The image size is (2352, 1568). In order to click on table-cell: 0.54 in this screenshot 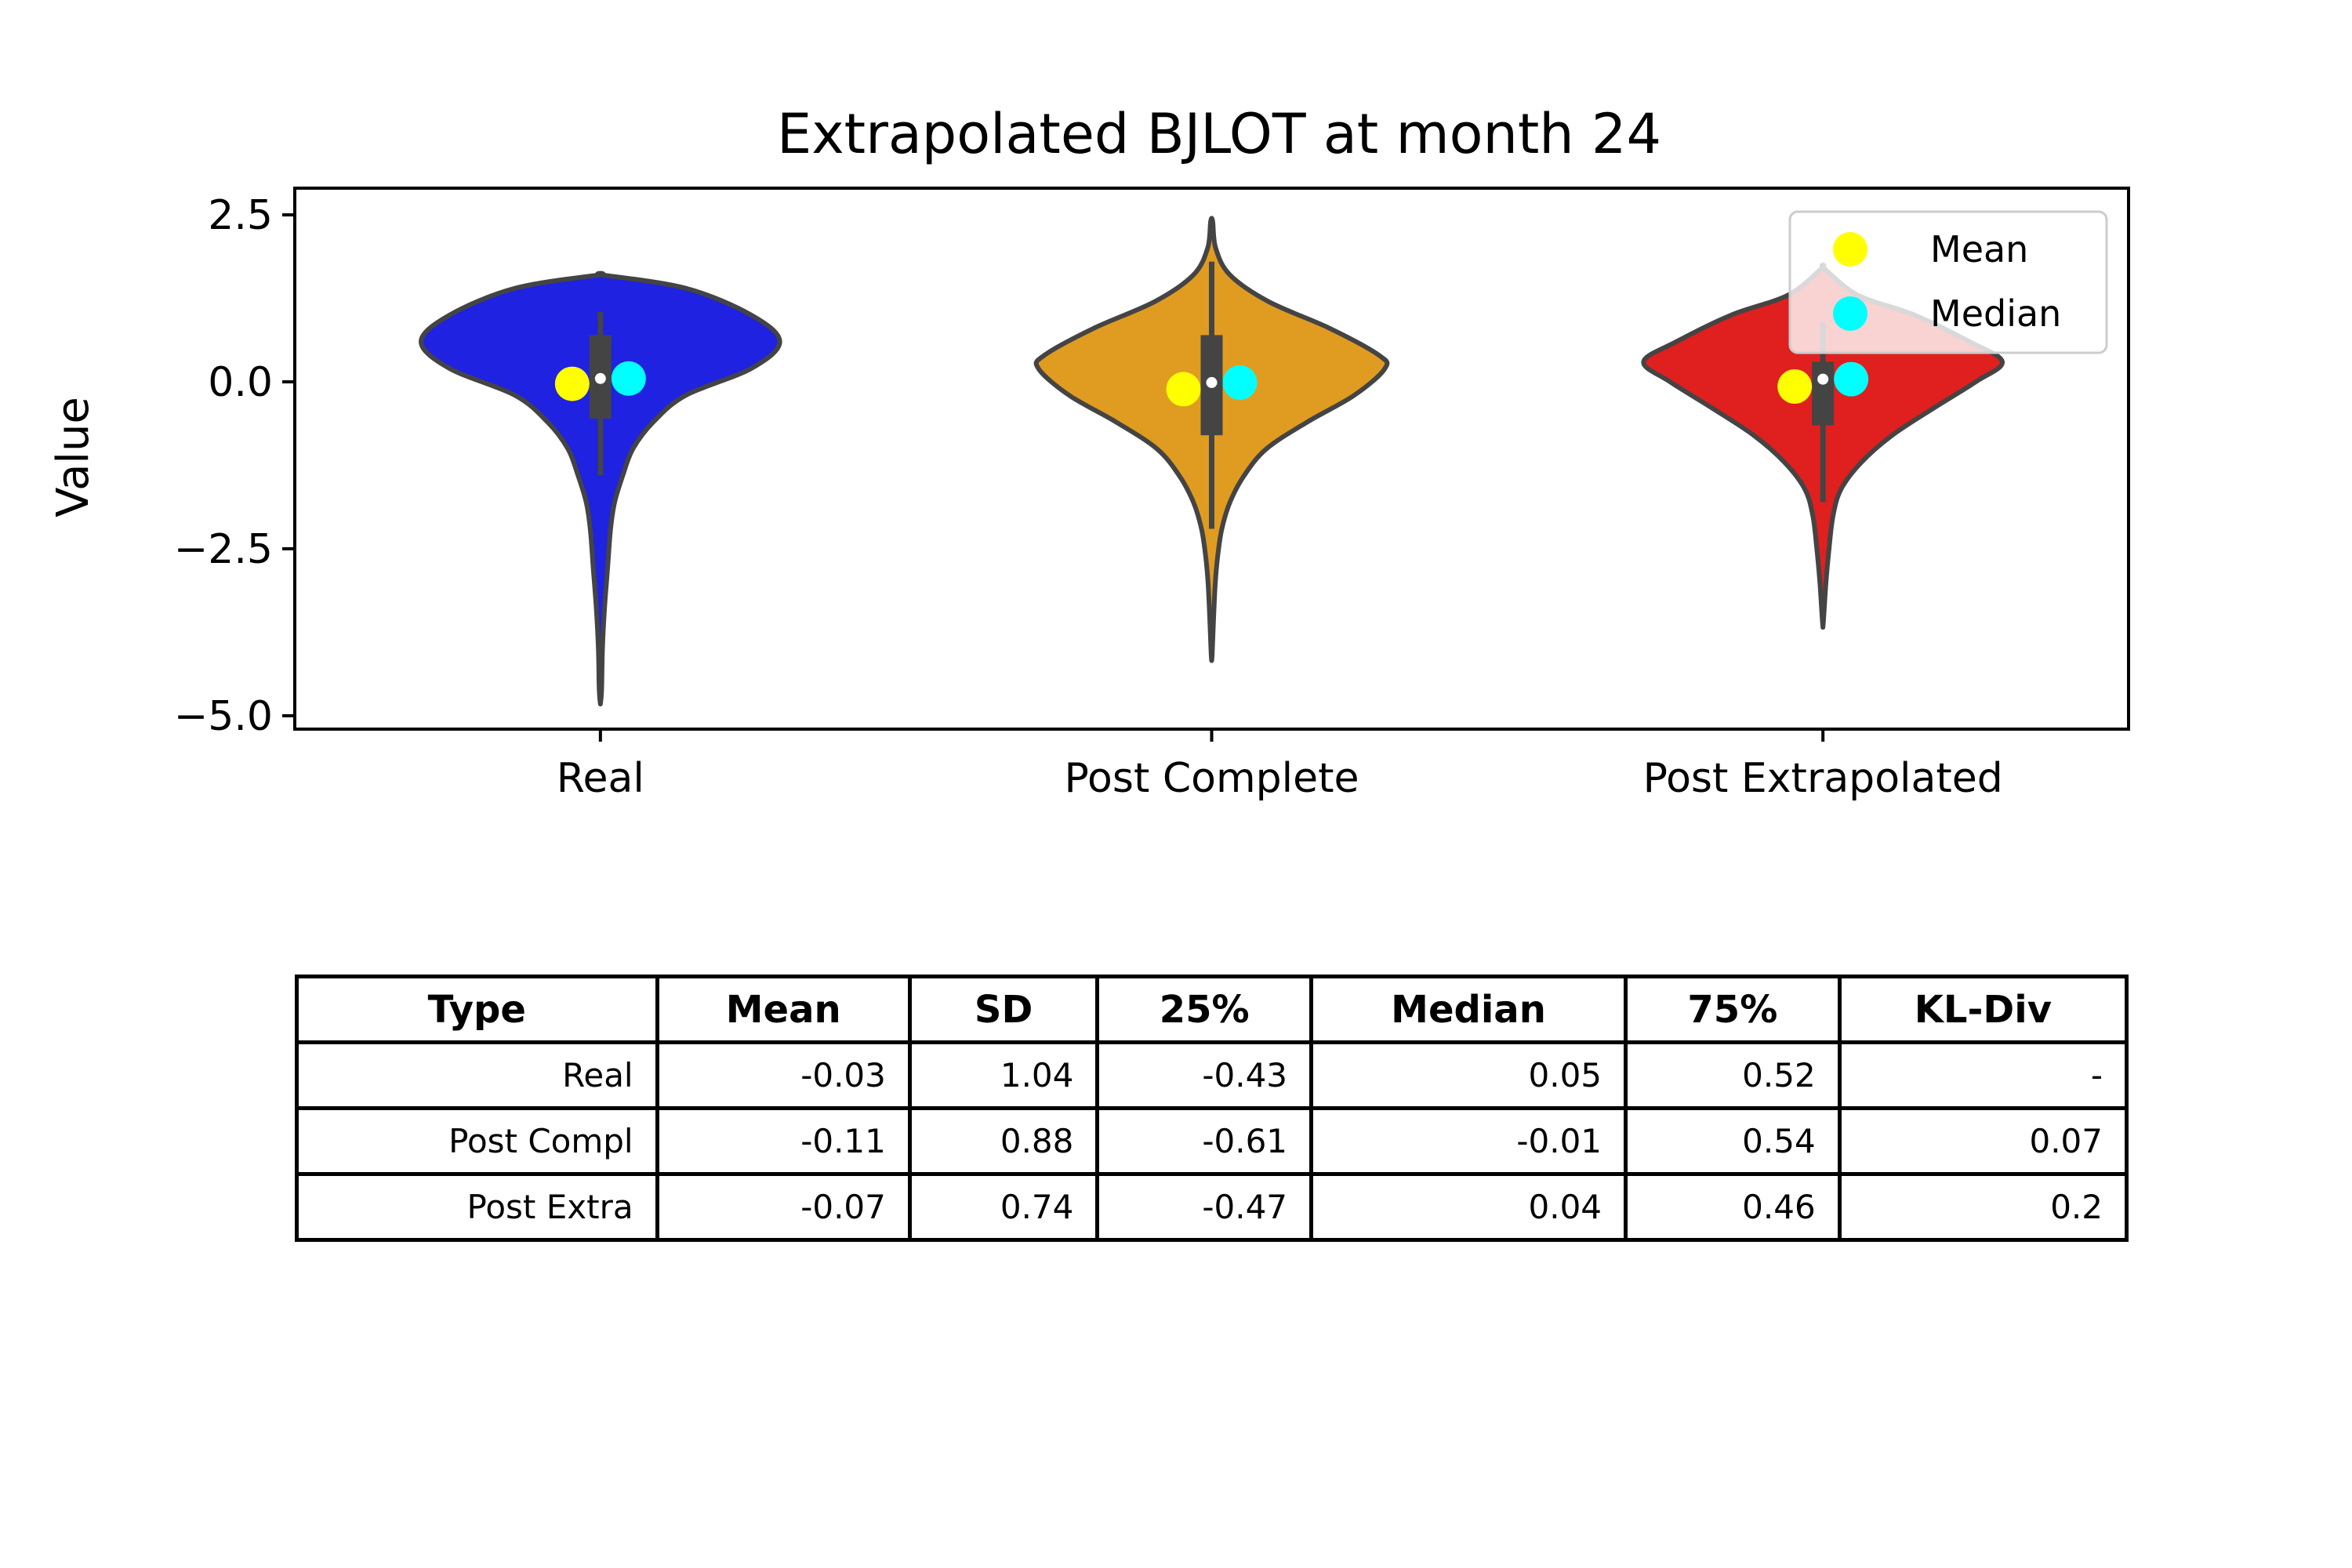, I will do `click(1733, 1141)`.